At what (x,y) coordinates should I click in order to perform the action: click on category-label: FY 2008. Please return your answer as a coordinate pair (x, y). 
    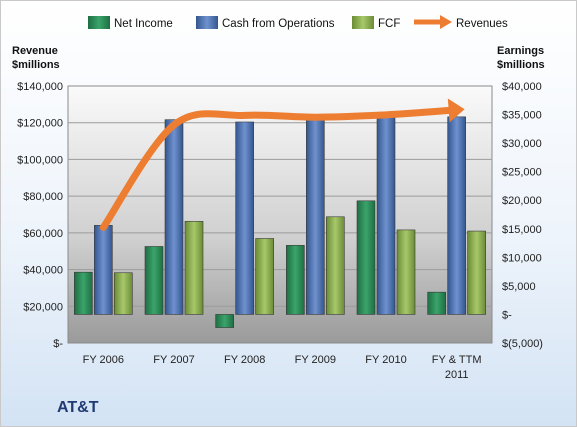
    Looking at the image, I should click on (244, 360).